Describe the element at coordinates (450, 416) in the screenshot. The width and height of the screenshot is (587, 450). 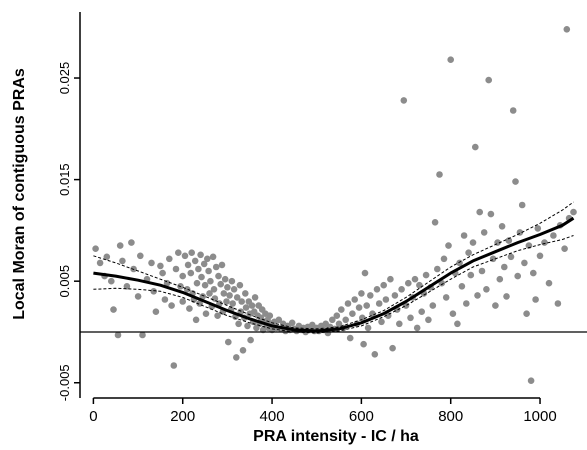
I see `x-tick-label: 800` at that location.